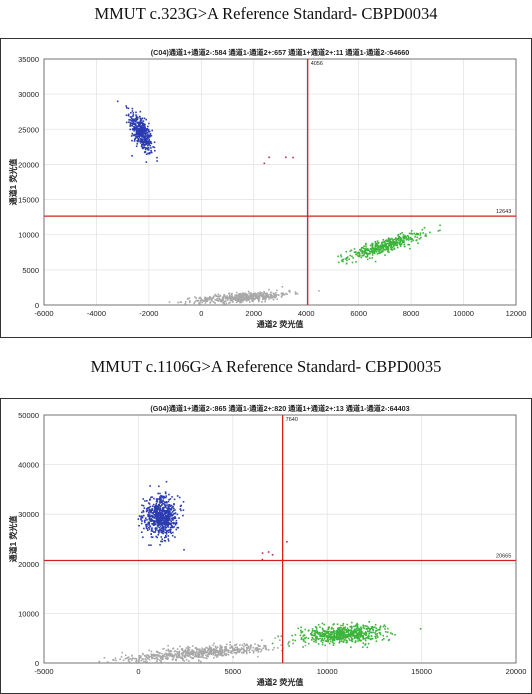  What do you see at coordinates (30, 270) in the screenshot?
I see `y-tick-label: 5000` at bounding box center [30, 270].